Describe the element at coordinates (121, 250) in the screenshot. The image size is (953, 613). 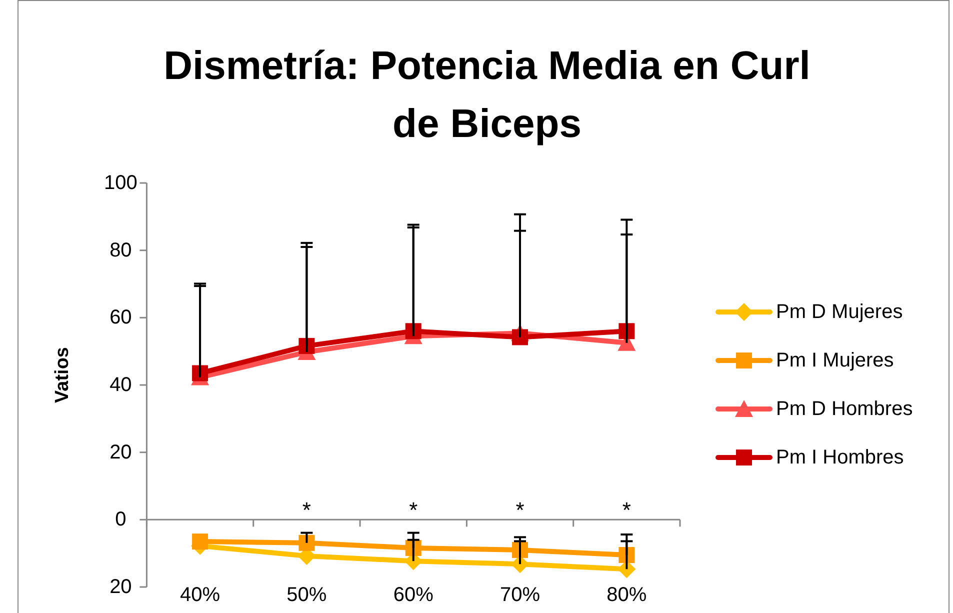
I see `y-tick-label: 80` at that location.